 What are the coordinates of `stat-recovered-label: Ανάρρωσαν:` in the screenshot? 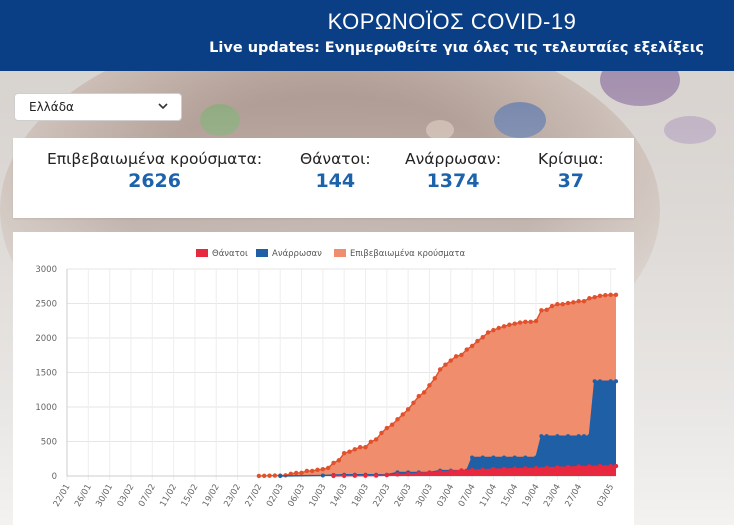 It's located at (453, 159).